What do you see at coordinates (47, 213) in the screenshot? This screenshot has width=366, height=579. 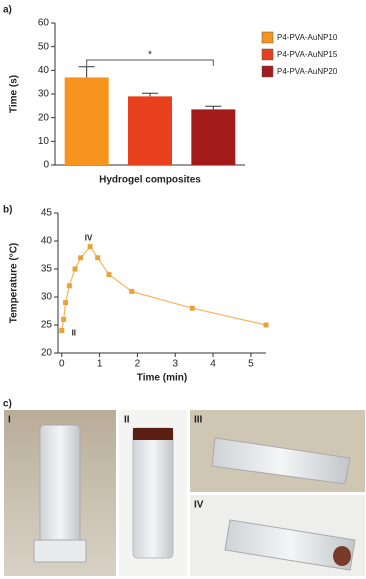 I see `y-tick-label: 45` at bounding box center [47, 213].